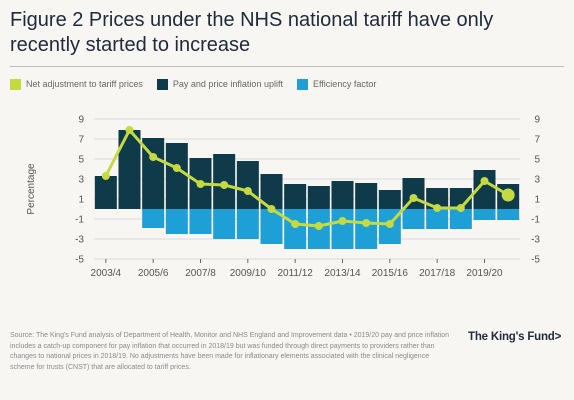 Image resolution: width=574 pixels, height=400 pixels. What do you see at coordinates (79, 240) in the screenshot?
I see `y-tick-label-left: -3` at bounding box center [79, 240].